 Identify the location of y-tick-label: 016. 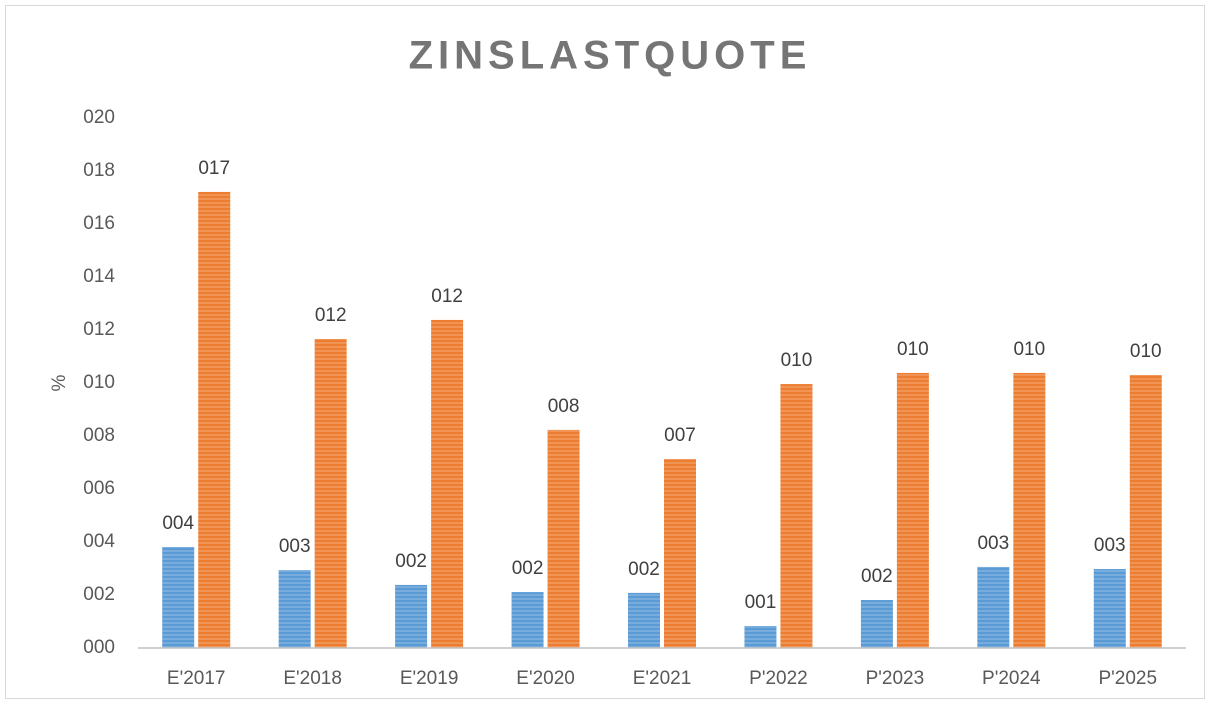
(99, 223).